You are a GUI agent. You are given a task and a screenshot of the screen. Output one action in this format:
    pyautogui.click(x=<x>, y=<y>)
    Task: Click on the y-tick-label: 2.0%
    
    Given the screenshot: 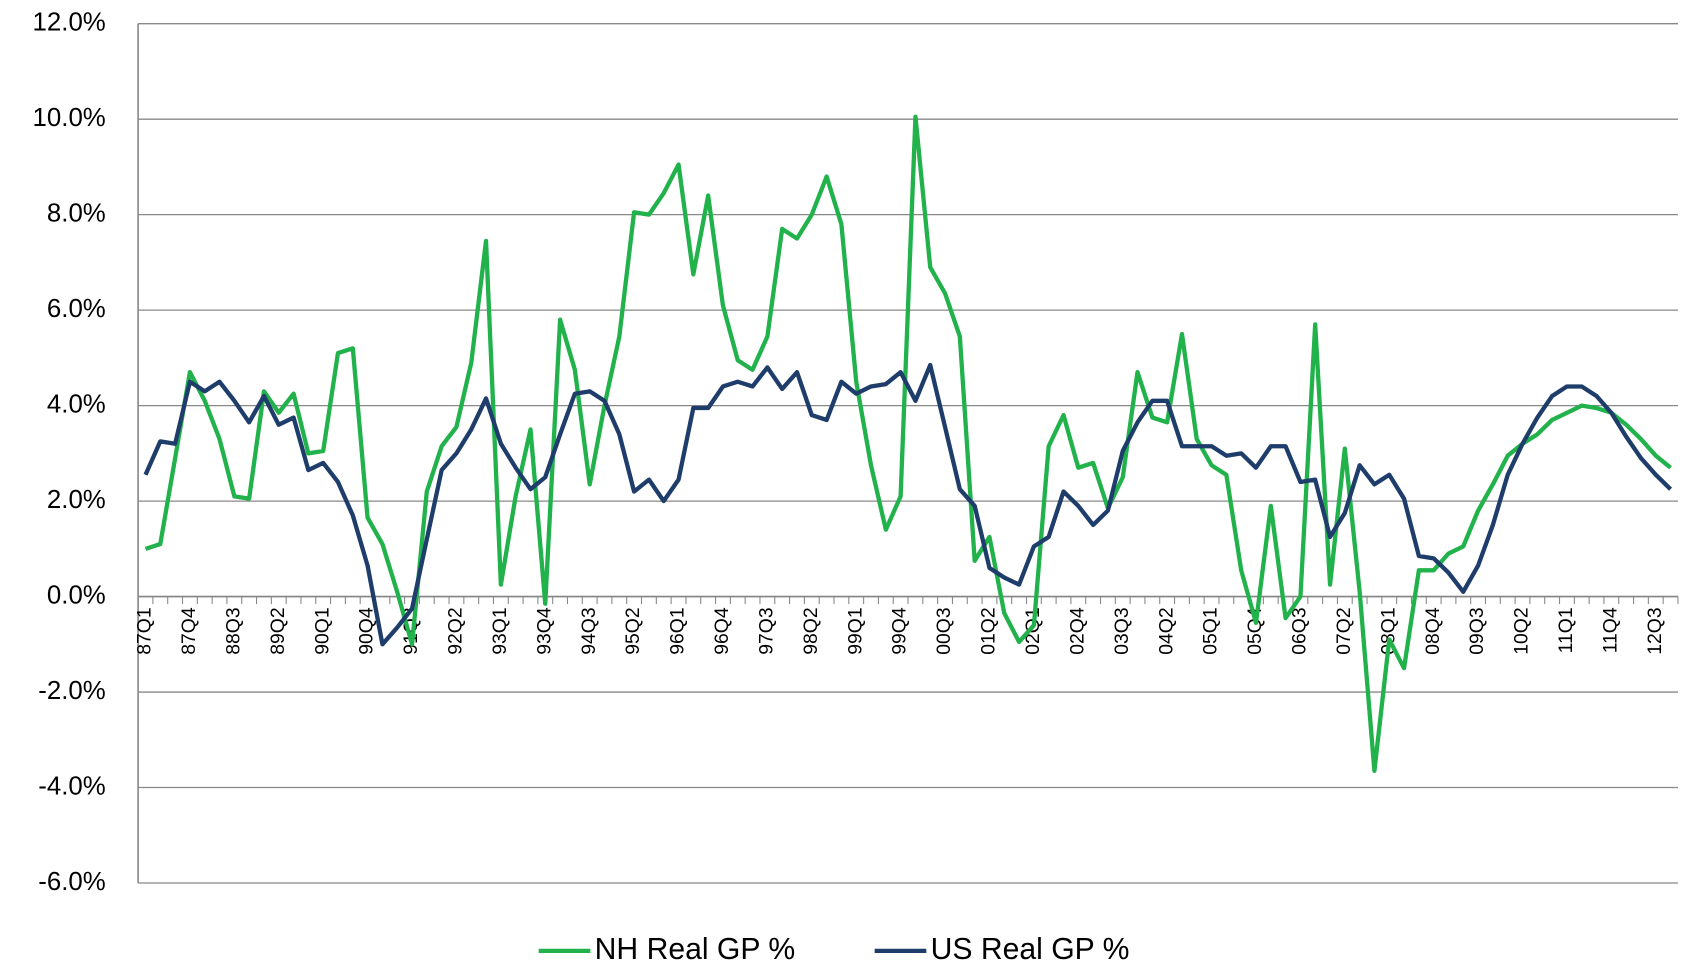 What is the action you would take?
    pyautogui.click(x=76, y=500)
    